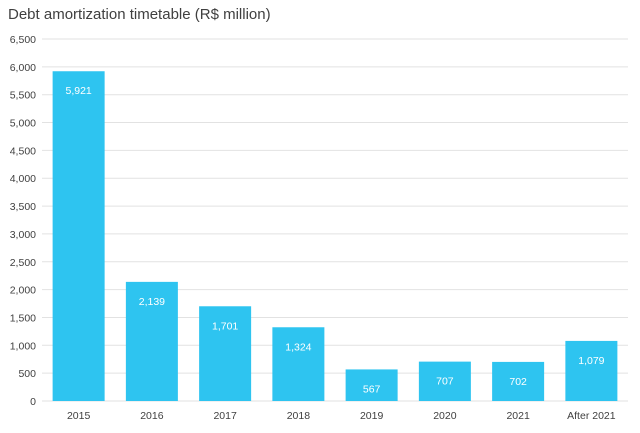  What do you see at coordinates (299, 416) in the screenshot?
I see `x-tick-label: 2018` at bounding box center [299, 416].